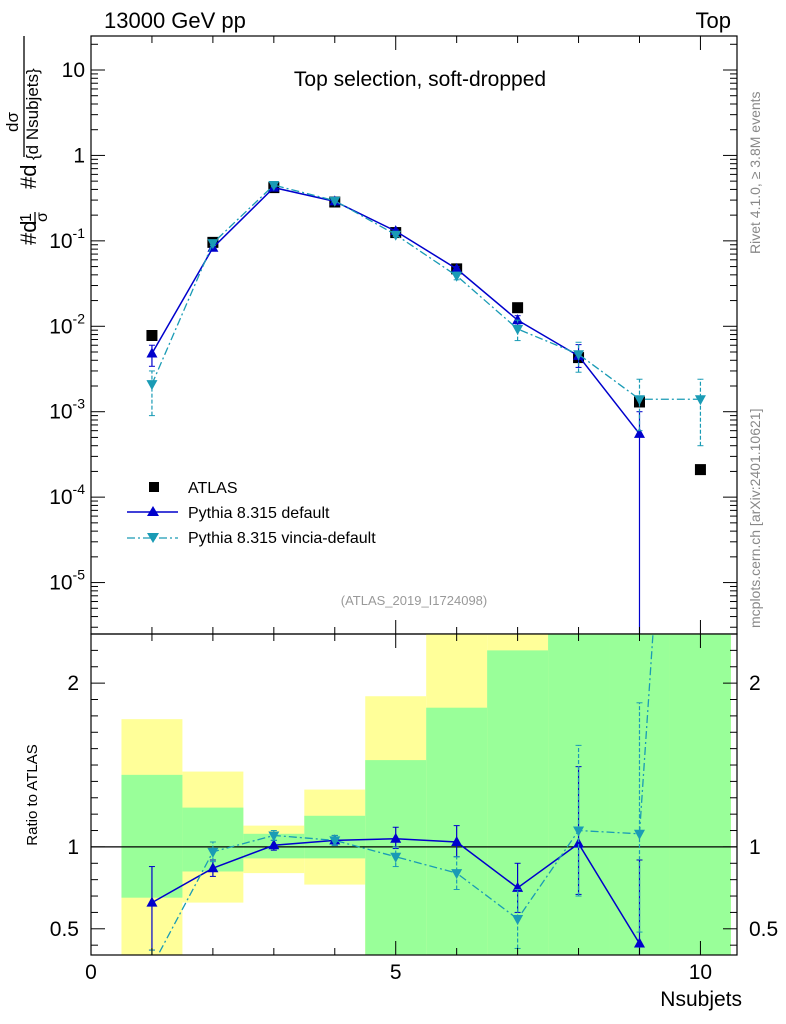 This screenshot has width=786, height=1024. Describe the element at coordinates (175, 20) in the screenshot. I see `header-energy: 13000 GeV pp` at that location.